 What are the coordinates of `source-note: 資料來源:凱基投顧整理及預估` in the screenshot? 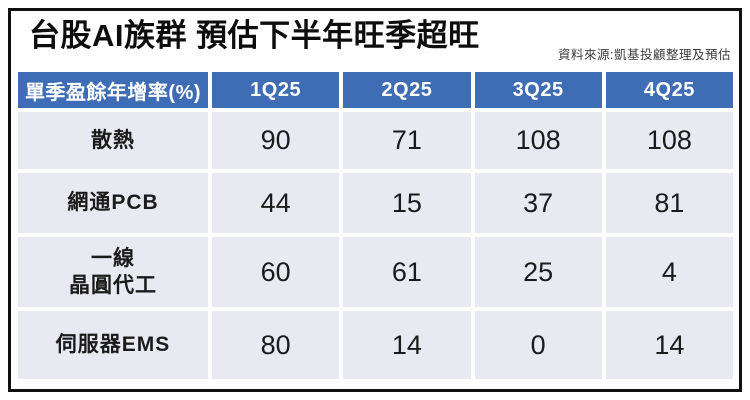 It's located at (644, 55).